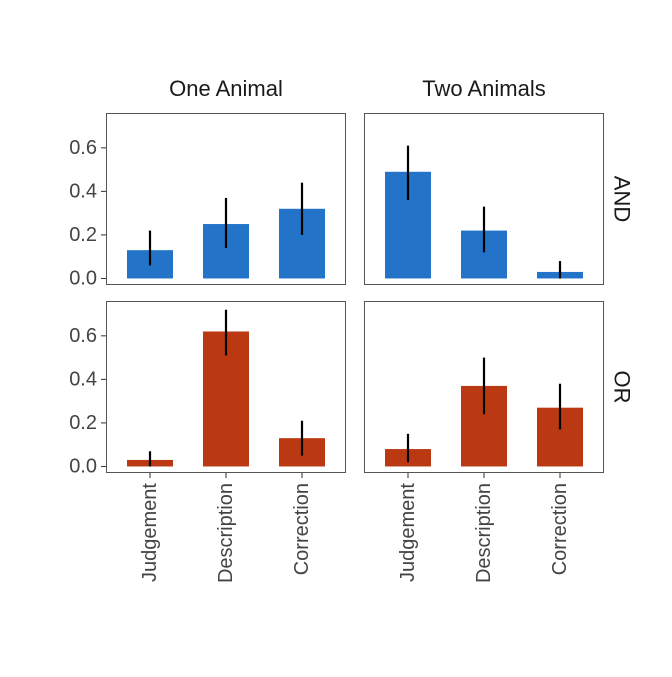 This screenshot has height=677, width=672. I want to click on facet-row-label-or: OR, so click(622, 387).